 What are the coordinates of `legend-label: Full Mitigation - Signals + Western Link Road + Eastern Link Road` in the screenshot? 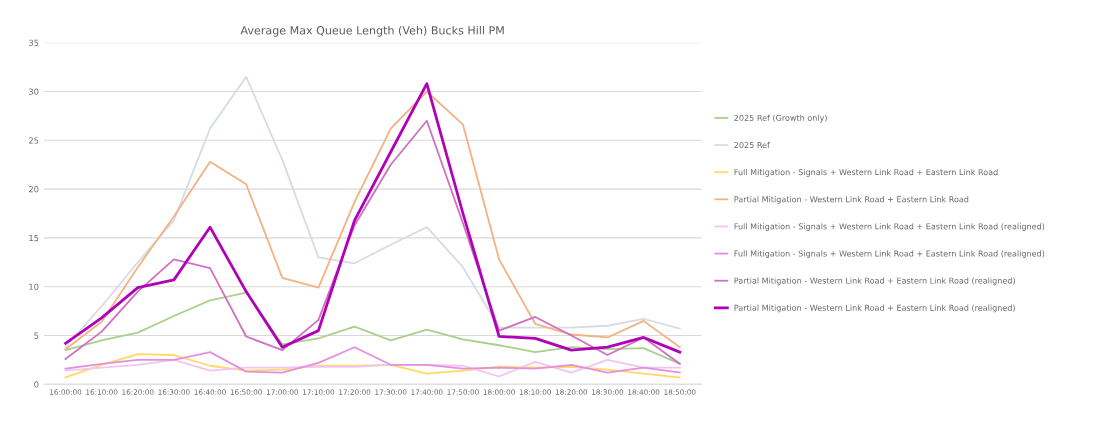 It's located at (866, 172).